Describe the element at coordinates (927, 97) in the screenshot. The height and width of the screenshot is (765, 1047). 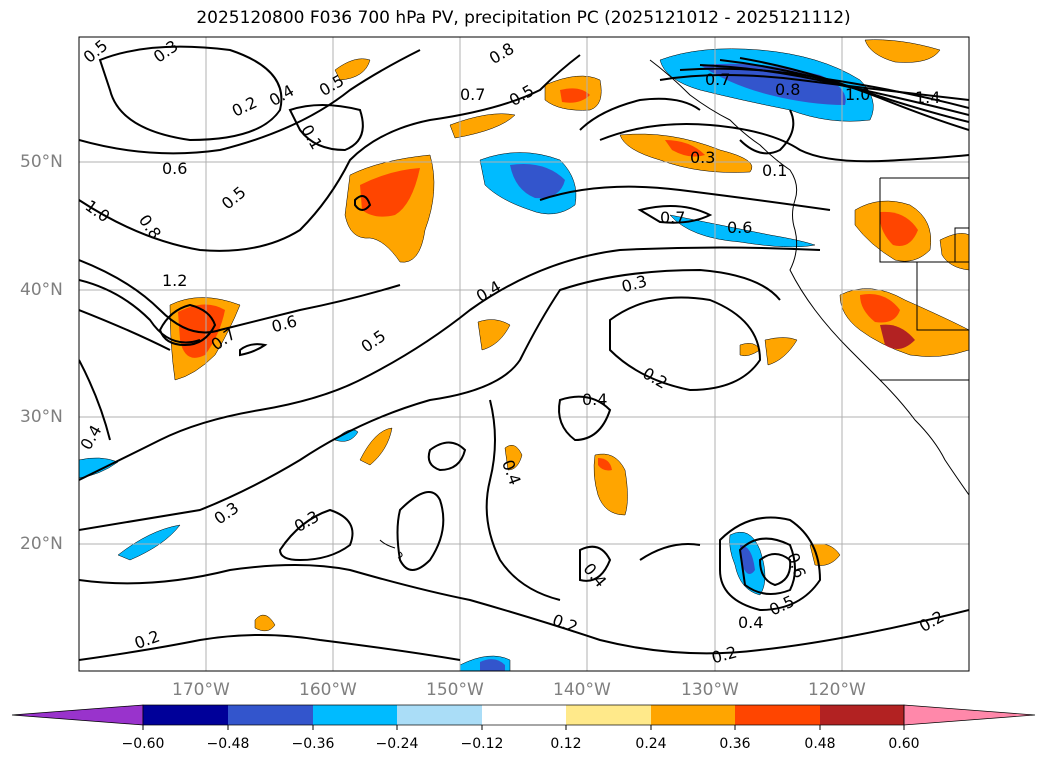
I see `contour-label: 1.4` at that location.